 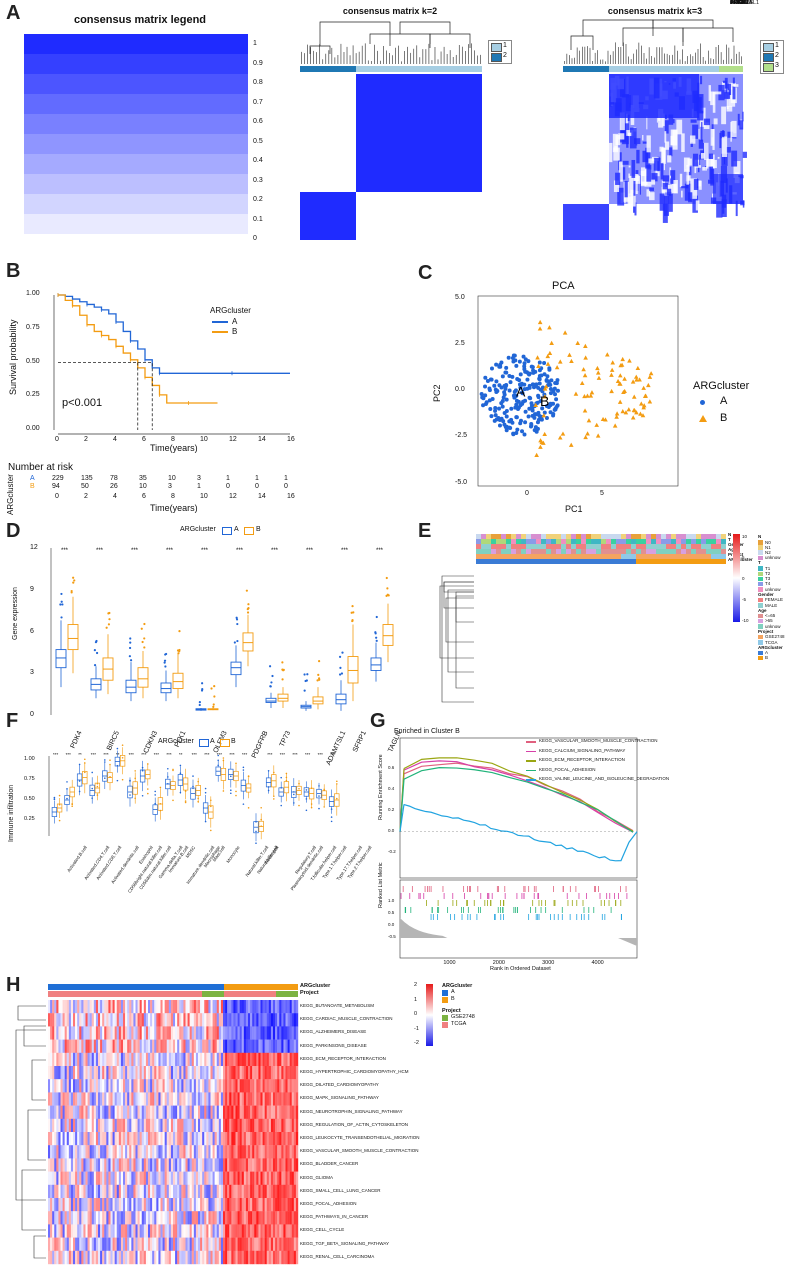 What do you see at coordinates (198, 529) in the screenshot?
I see `boxd-legend-title: ARGcluster` at bounding box center [198, 529].